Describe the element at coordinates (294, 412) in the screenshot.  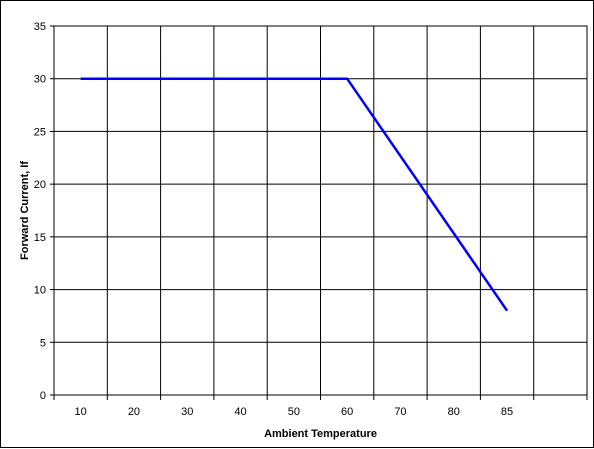
I see `x-tick-label: 50` at that location.